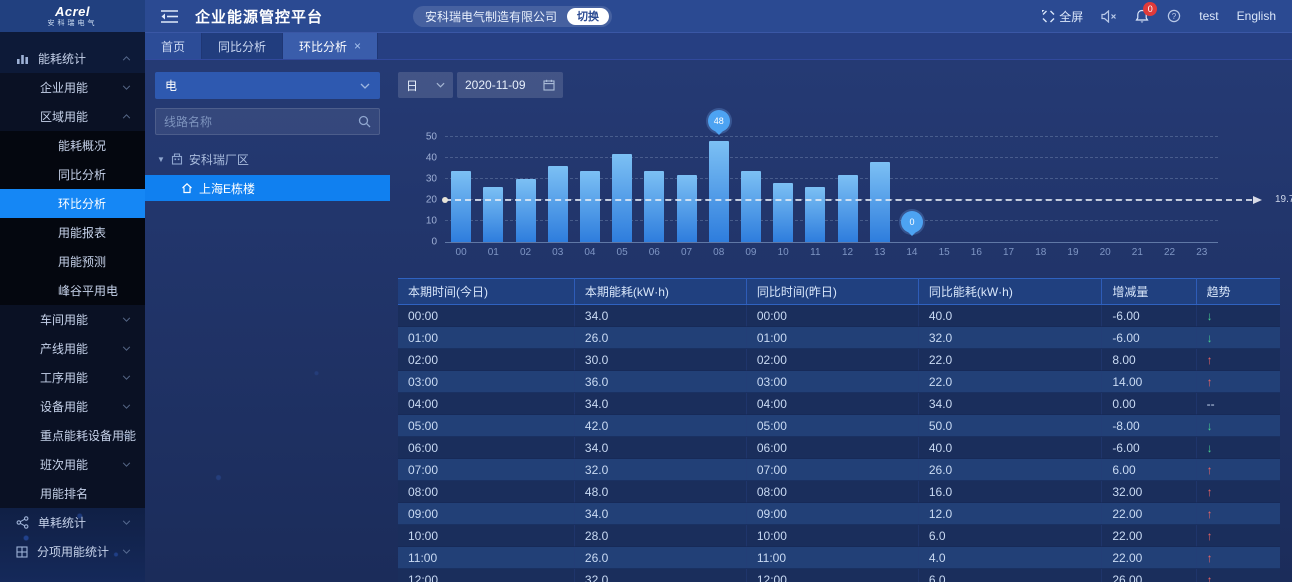 Image resolution: width=1292 pixels, height=582 pixels. I want to click on table-cell: 08:00, so click(486, 491).